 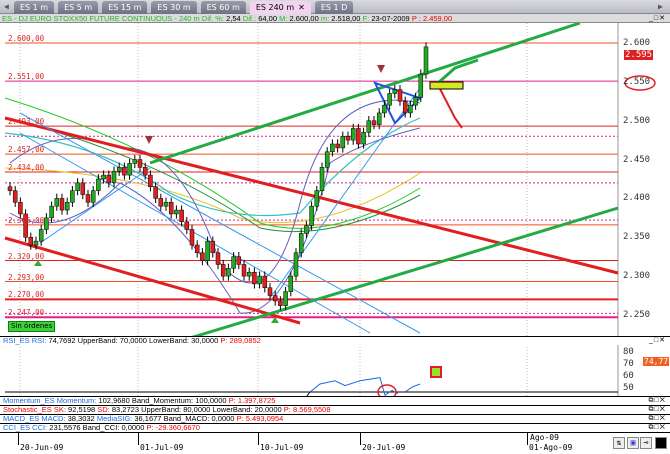 What do you see at coordinates (633, 443) in the screenshot?
I see `save-icon: ▣` at bounding box center [633, 443].